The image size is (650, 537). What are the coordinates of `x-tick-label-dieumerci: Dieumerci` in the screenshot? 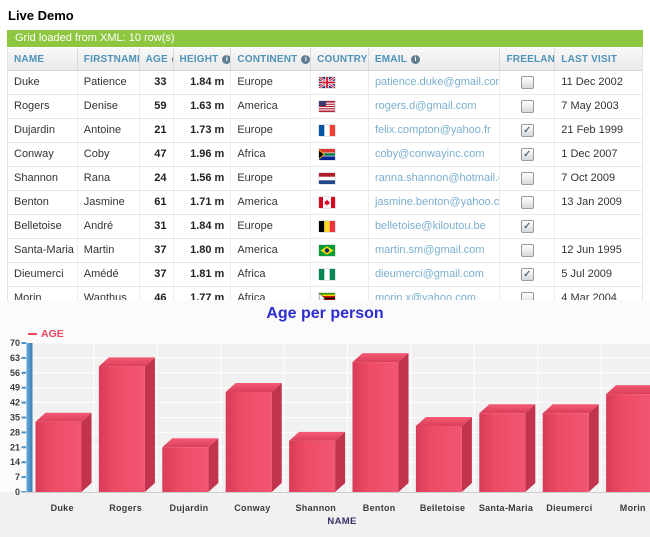 It's located at (569, 508).